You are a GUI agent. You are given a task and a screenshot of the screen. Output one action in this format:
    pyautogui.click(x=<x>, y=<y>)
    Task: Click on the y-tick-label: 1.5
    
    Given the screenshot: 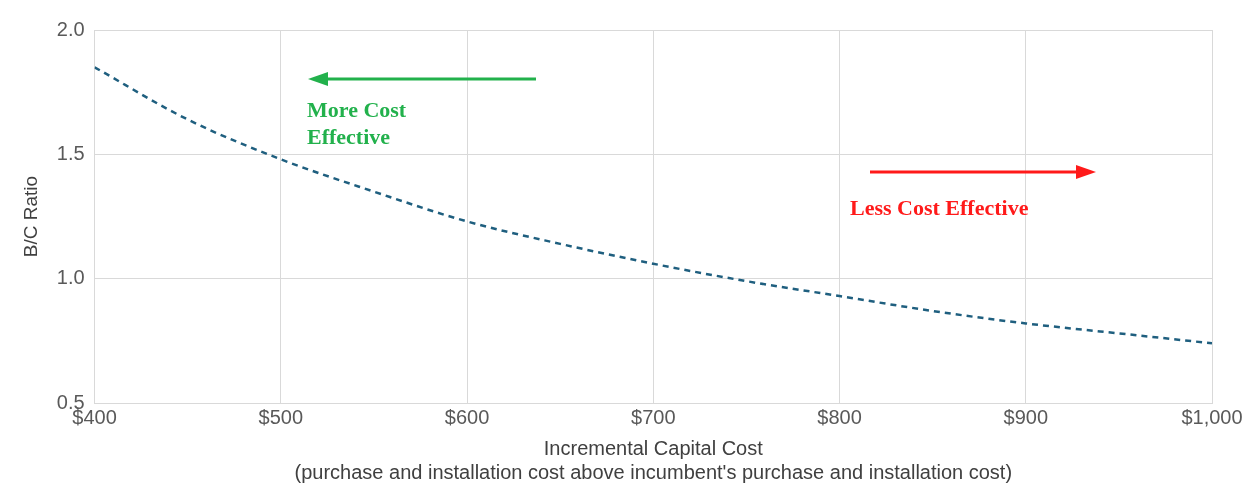 What is the action you would take?
    pyautogui.click(x=70, y=152)
    